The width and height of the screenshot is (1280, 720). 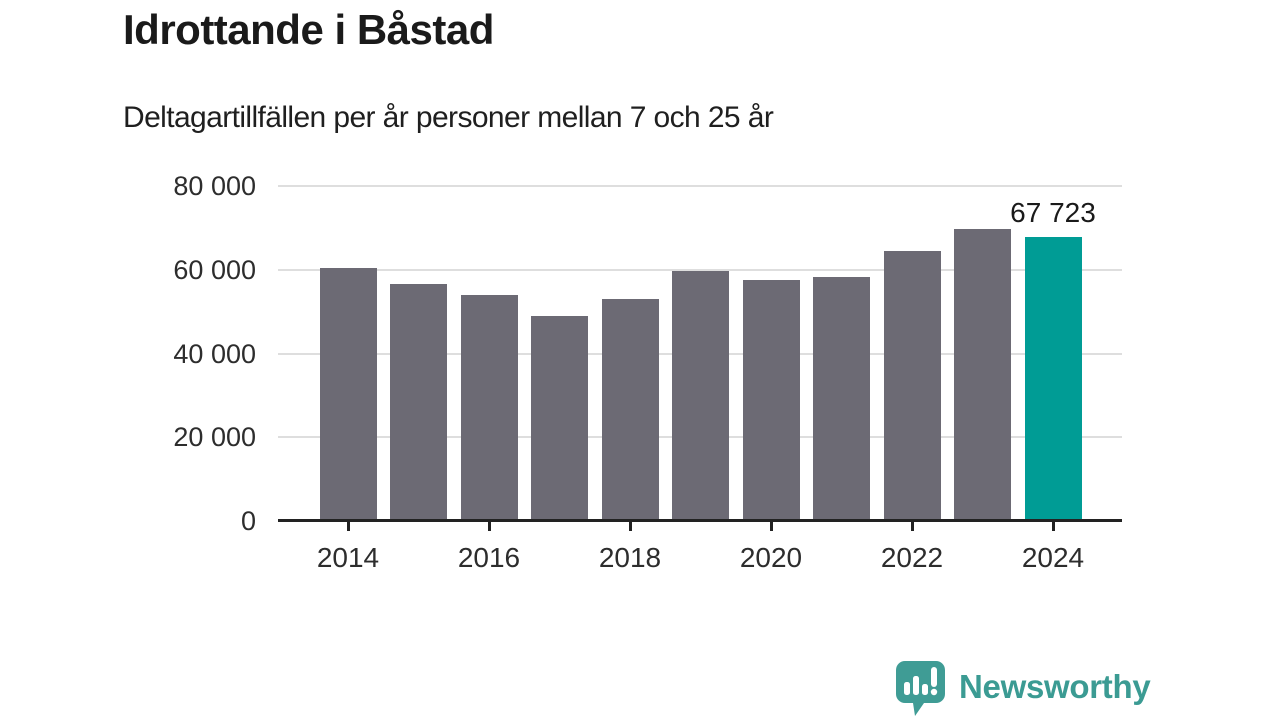 I want to click on newsworthy-speech-bubble-icon, so click(x=920, y=688).